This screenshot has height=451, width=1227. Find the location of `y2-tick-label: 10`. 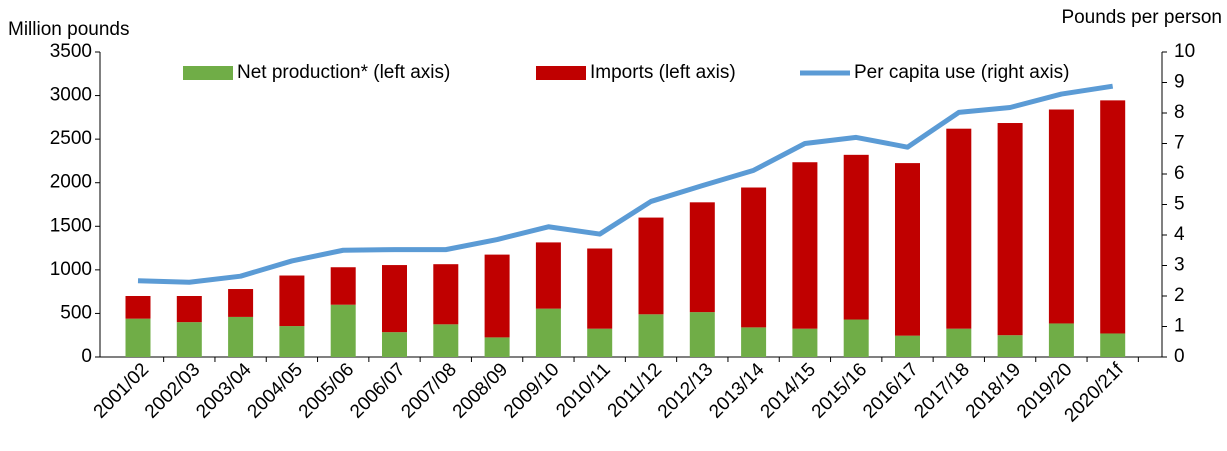

y2-tick-label: 10 is located at coordinates (1184, 51).